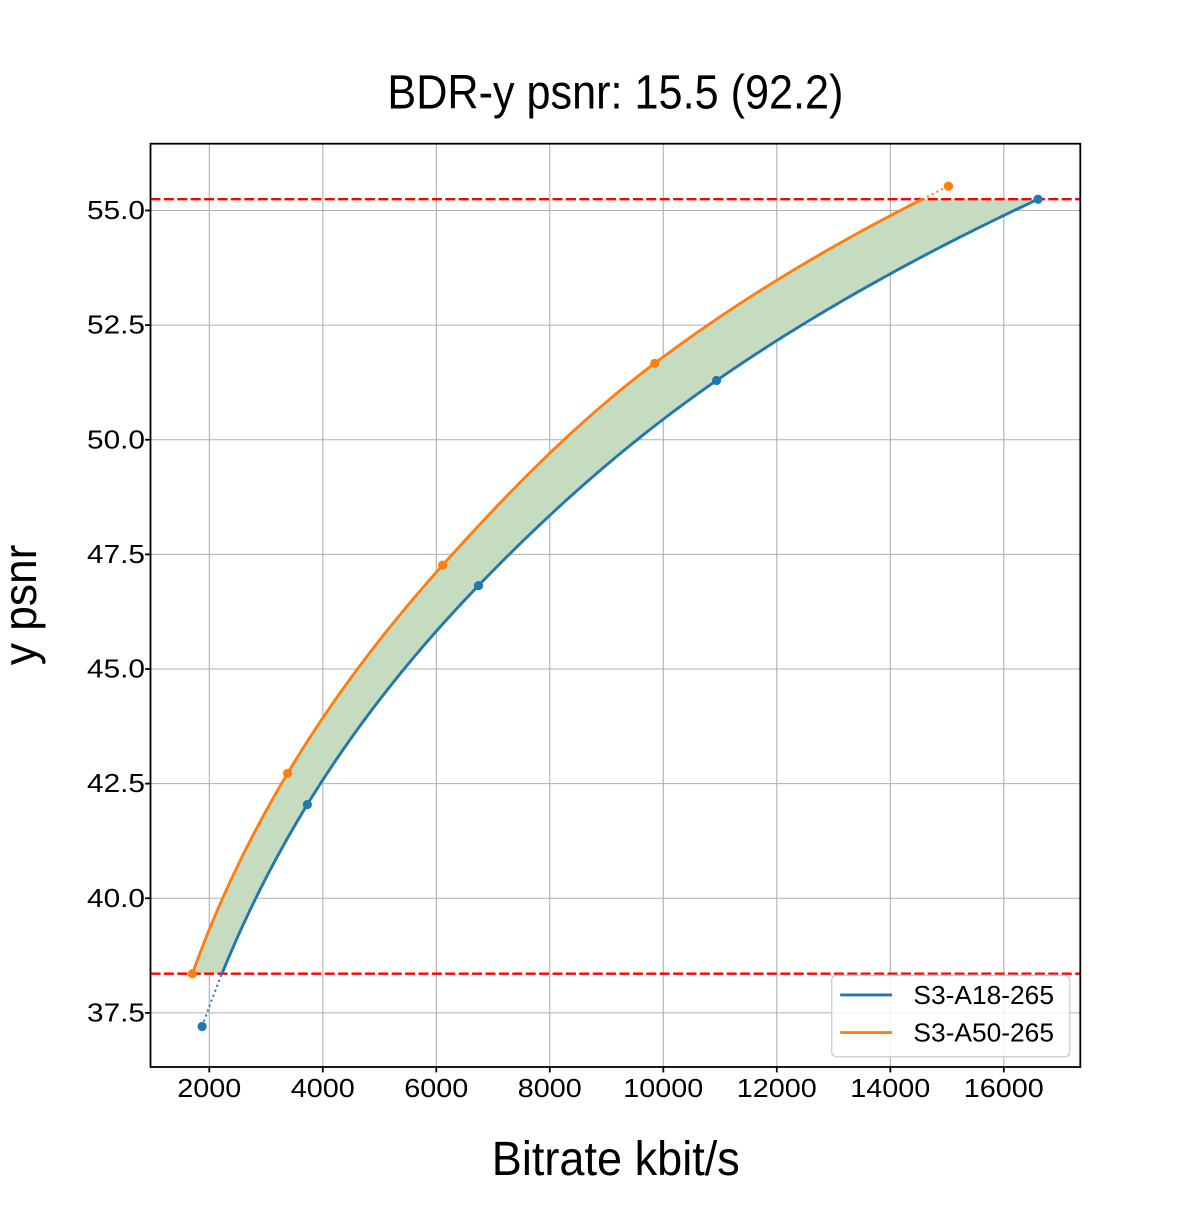 The image size is (1200, 1205). What do you see at coordinates (116, 1012) in the screenshot?
I see `svg-text: 37.5` at bounding box center [116, 1012].